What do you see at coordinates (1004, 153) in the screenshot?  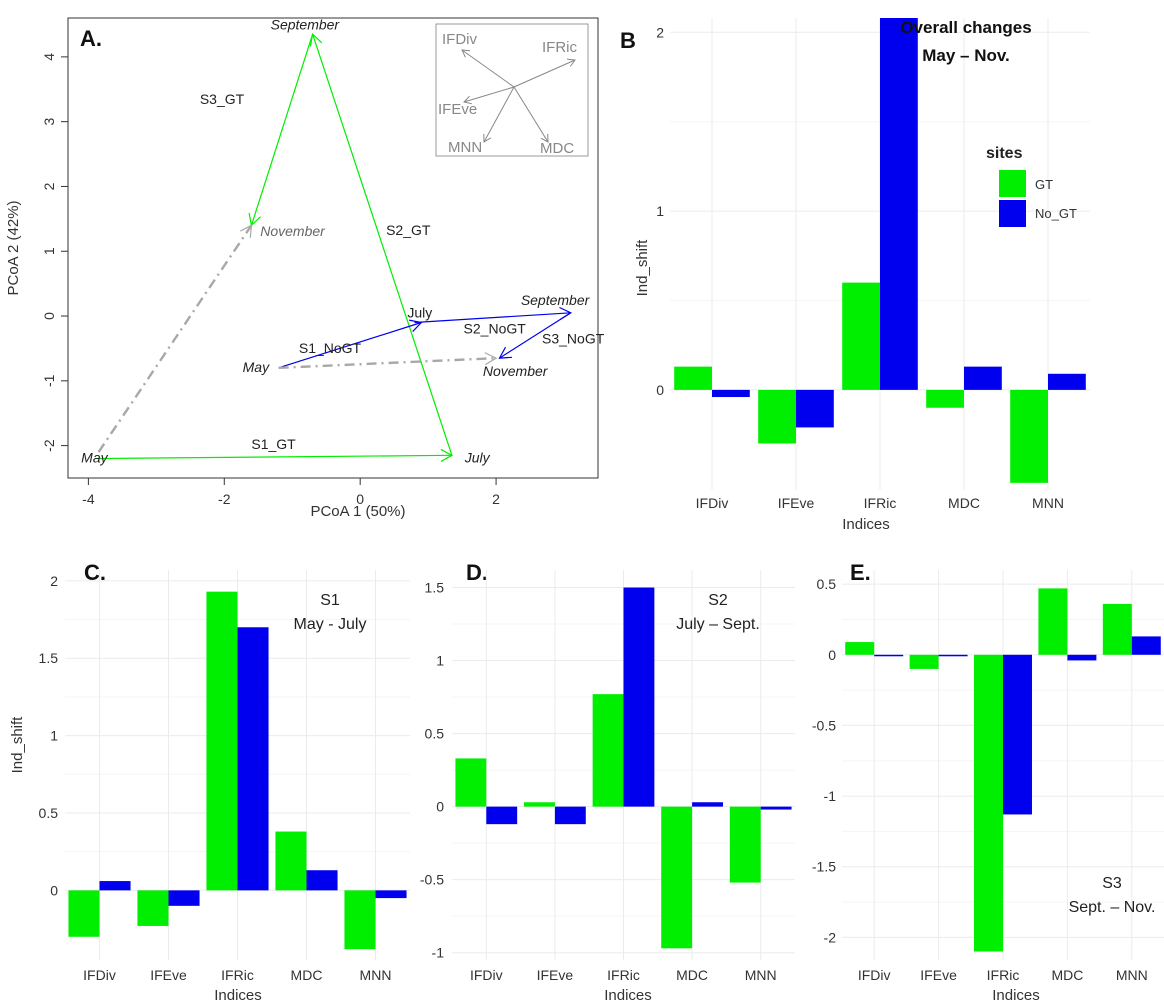 I see `legend-title: sites` at bounding box center [1004, 153].